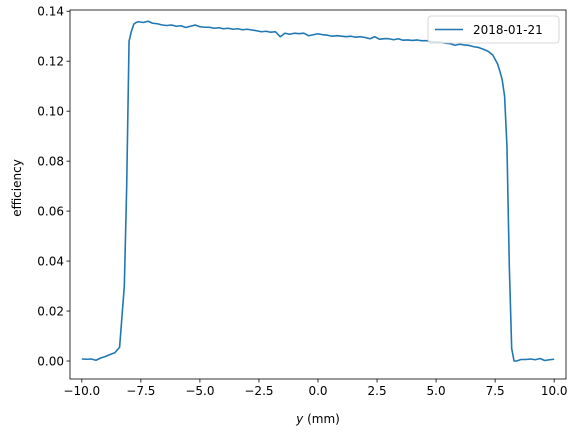 This screenshot has width=576, height=436. What do you see at coordinates (53, 186) in the screenshot?
I see `y-axis-ticks: 0.00 0.02 0.04 0.06 0.08 0.10 0.12 0.14` at bounding box center [53, 186].